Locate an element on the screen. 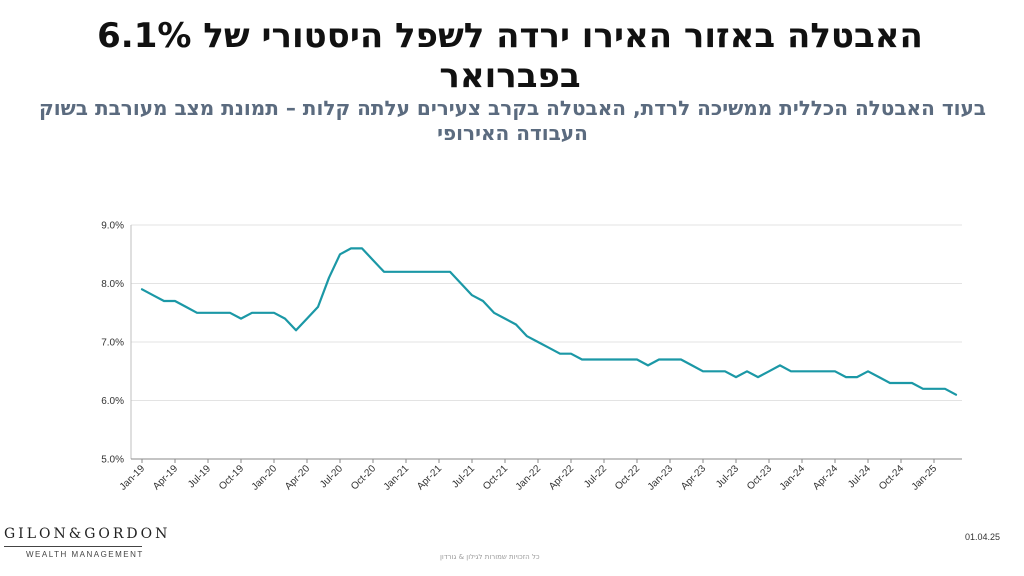 This screenshot has width=1024, height=576. x-tick-label: Oct-19 is located at coordinates (231, 477).